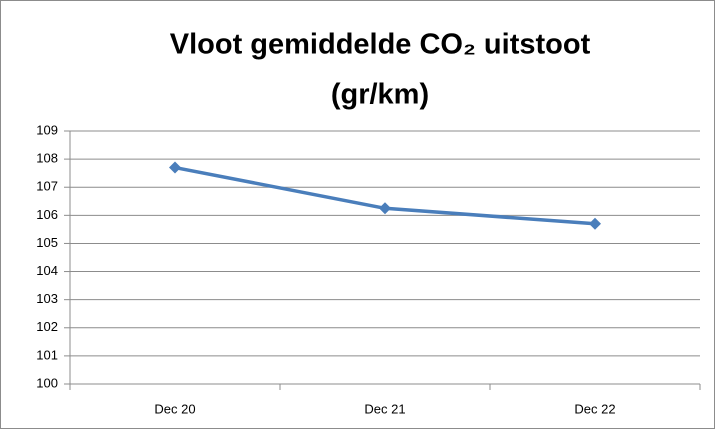 The height and width of the screenshot is (429, 715). I want to click on x-tick-label: Dec 21, so click(384, 408).